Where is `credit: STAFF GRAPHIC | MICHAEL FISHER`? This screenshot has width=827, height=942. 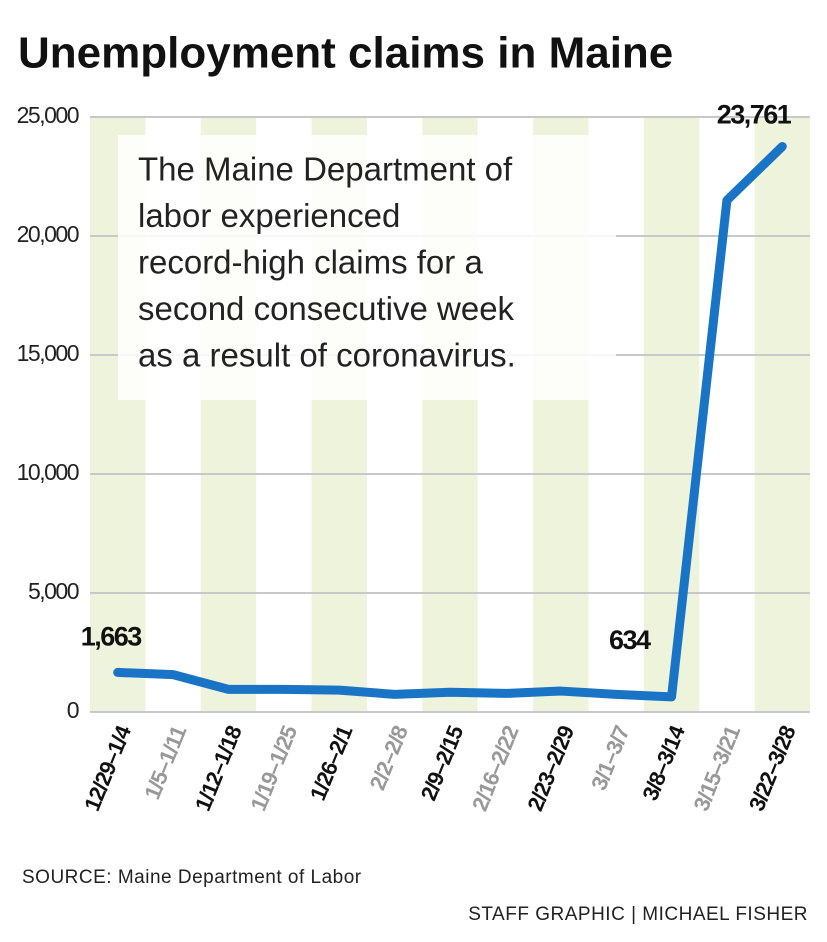
credit: STAFF GRAPHIC | MICHAEL FISHER is located at coordinates (638, 914).